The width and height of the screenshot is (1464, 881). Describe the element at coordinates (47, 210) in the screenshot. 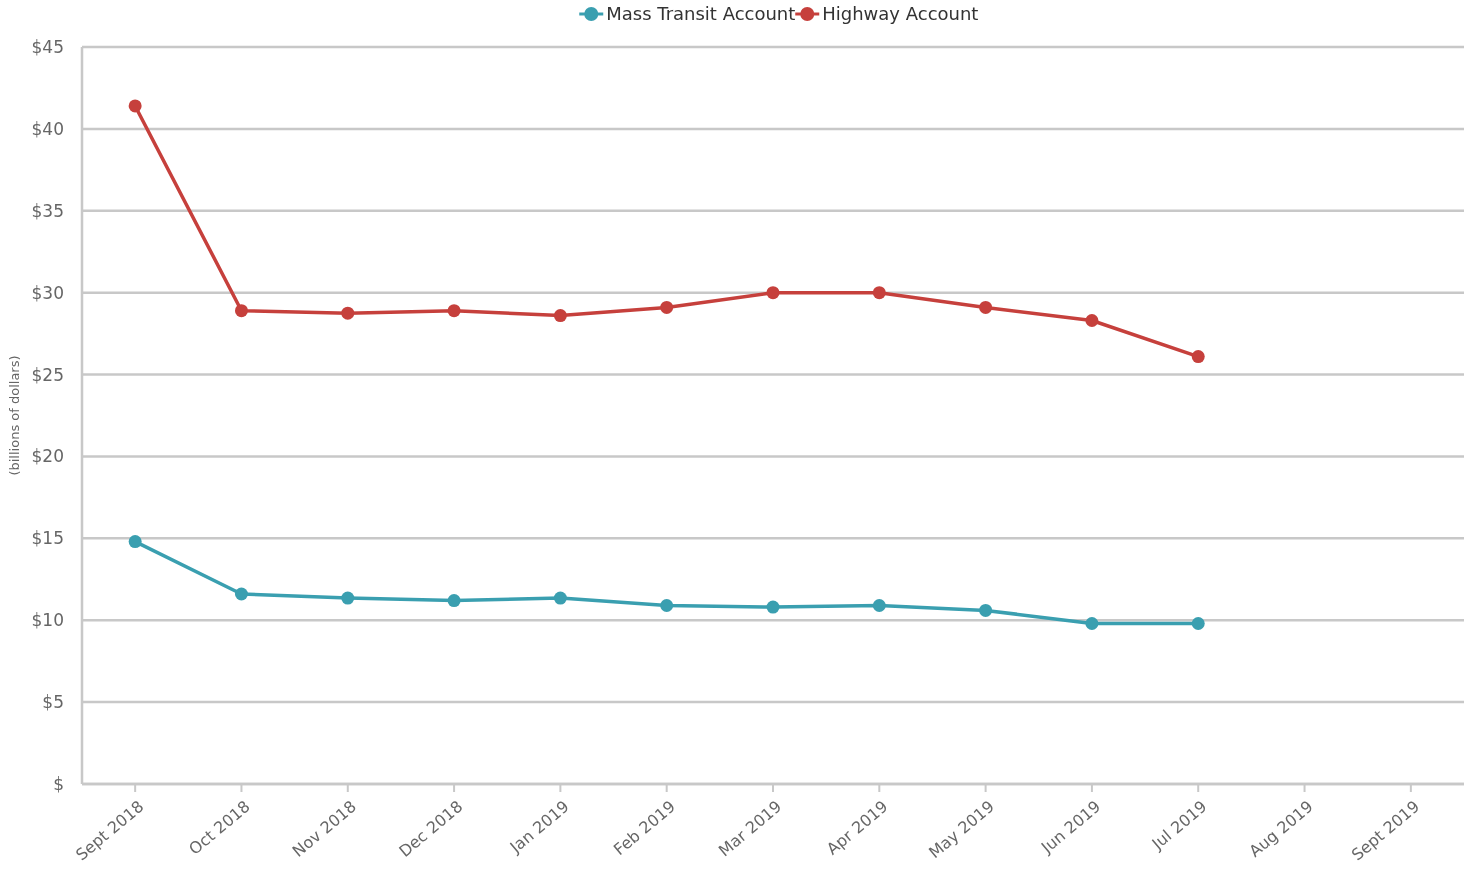

I see `y-tick-label: $35` at that location.